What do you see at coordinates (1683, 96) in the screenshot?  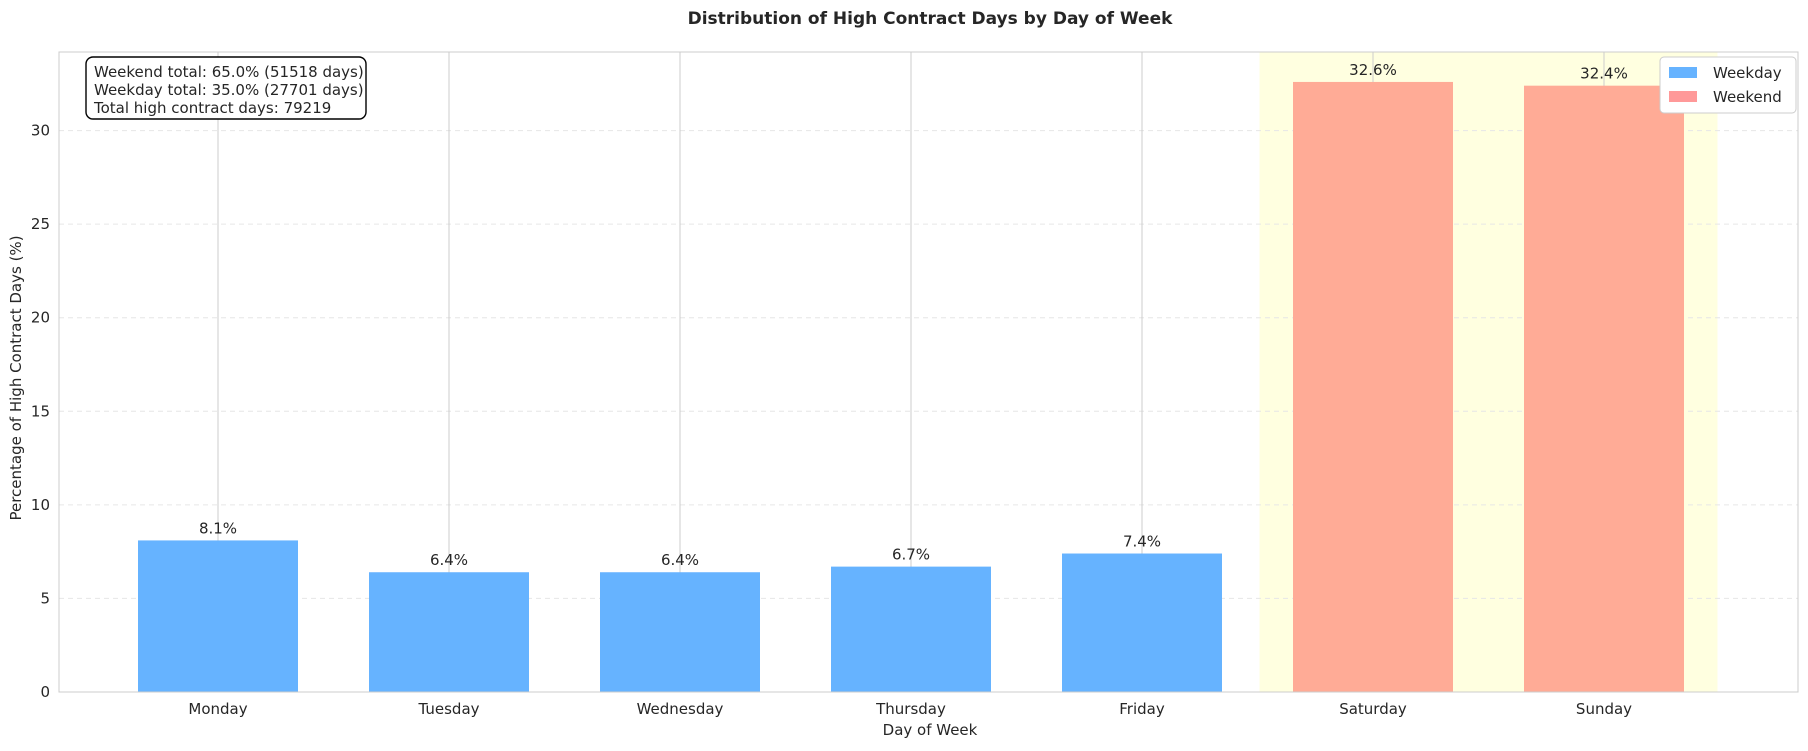 I see `legend-swatch-weekend` at bounding box center [1683, 96].